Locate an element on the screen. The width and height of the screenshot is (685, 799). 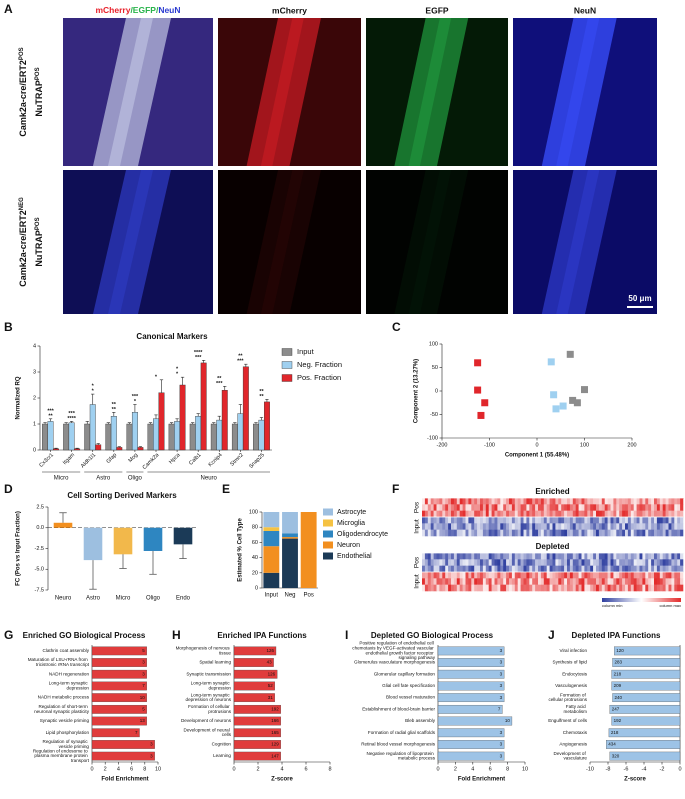
group-label: Oligo is located at coordinates (135, 479).